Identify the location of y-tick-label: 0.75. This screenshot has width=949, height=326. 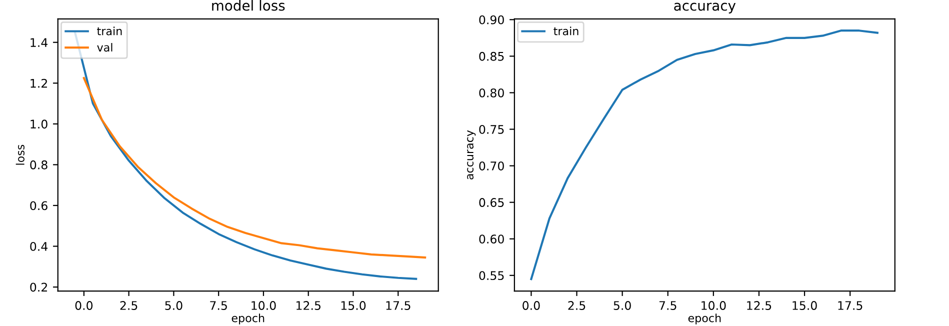
(491, 129).